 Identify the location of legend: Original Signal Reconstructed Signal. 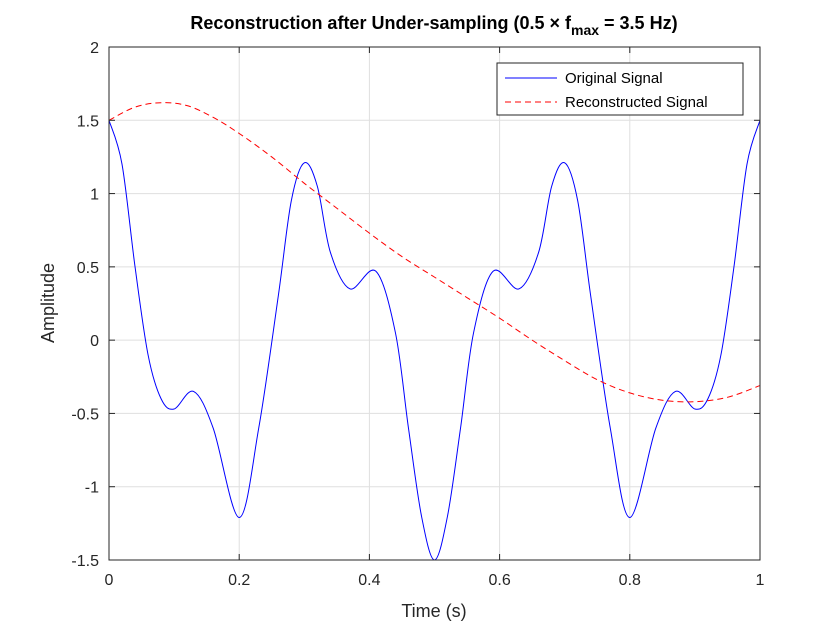
(620, 89).